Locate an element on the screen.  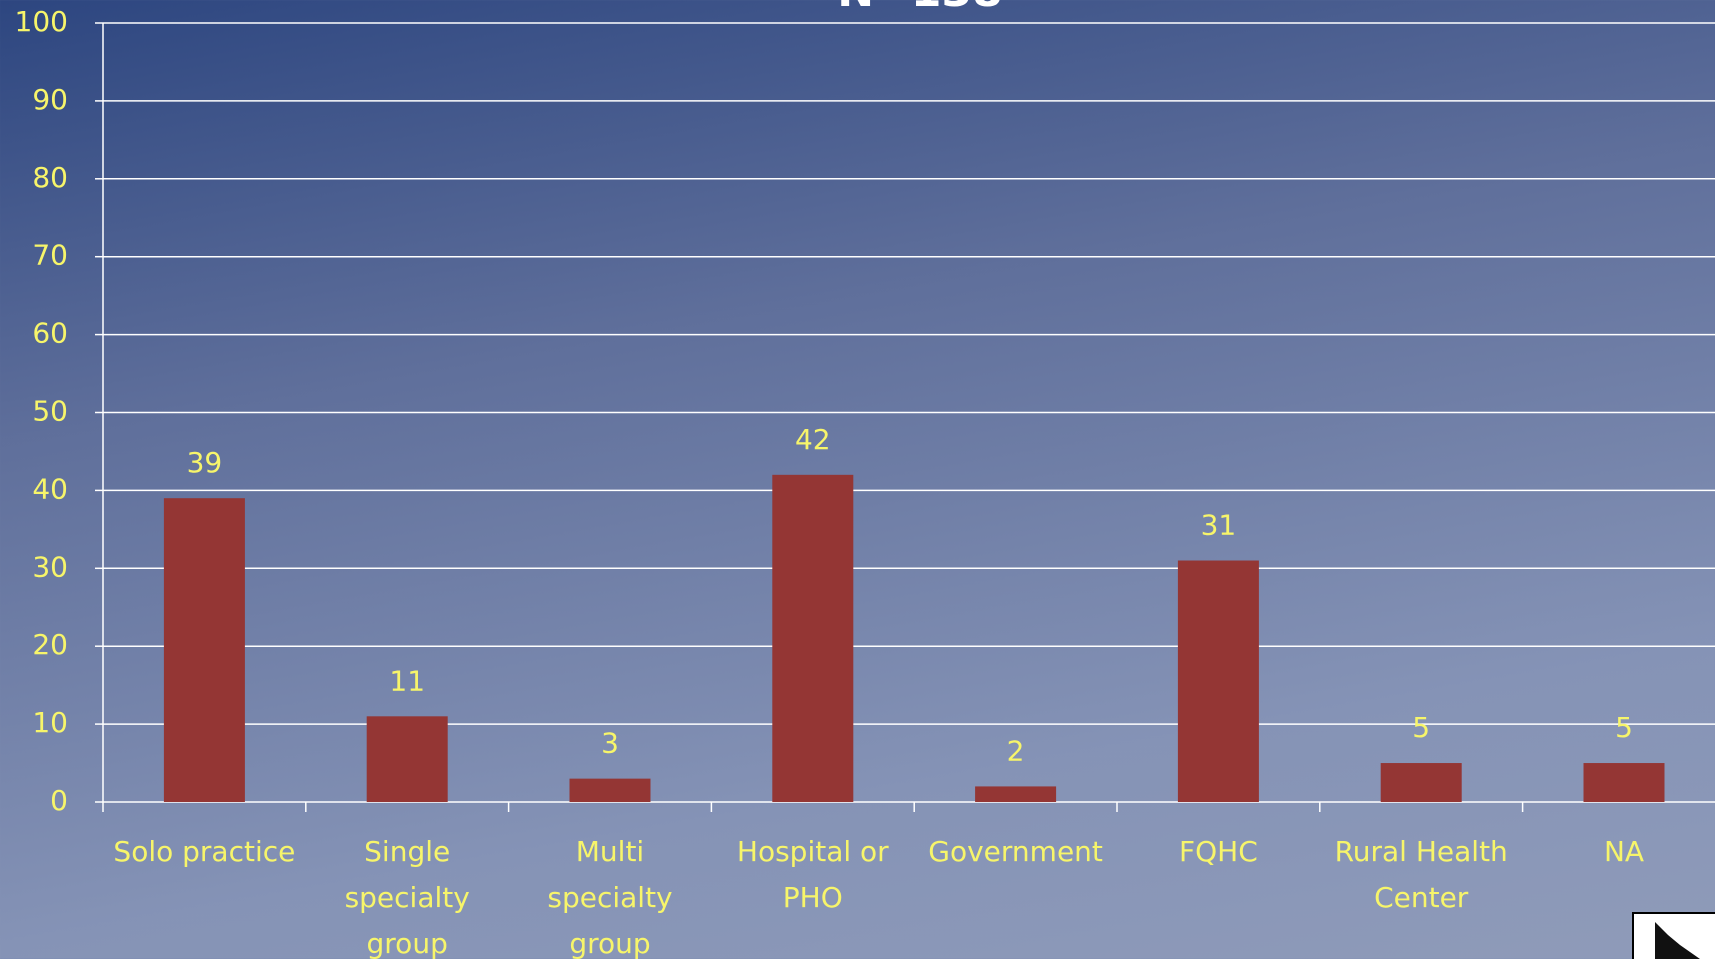
y-tick-label: 100 is located at coordinates (41, 21).